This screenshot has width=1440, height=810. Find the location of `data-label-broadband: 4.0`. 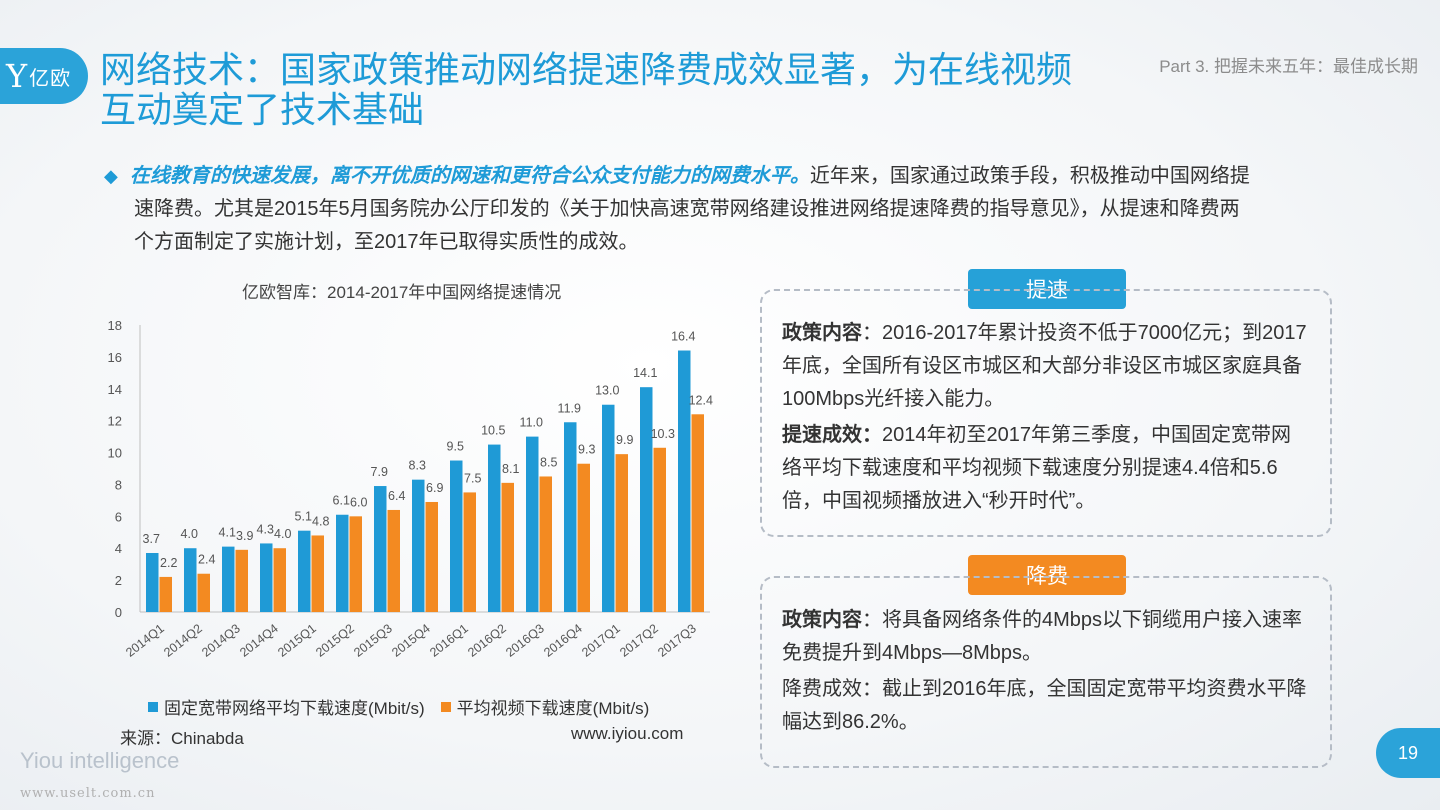

data-label-broadband: 4.0 is located at coordinates (189, 534).